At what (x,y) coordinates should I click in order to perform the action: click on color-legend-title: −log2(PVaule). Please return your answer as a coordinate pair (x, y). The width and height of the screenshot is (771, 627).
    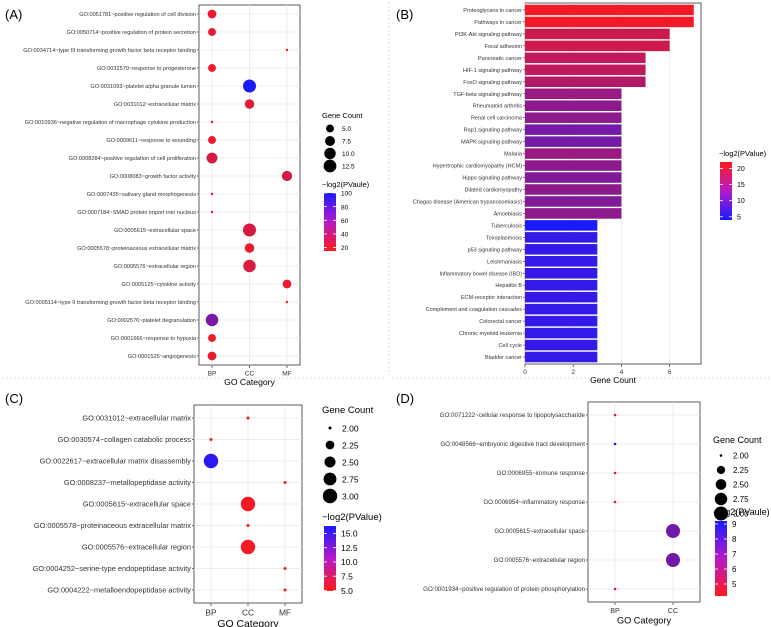
    Looking at the image, I should click on (346, 184).